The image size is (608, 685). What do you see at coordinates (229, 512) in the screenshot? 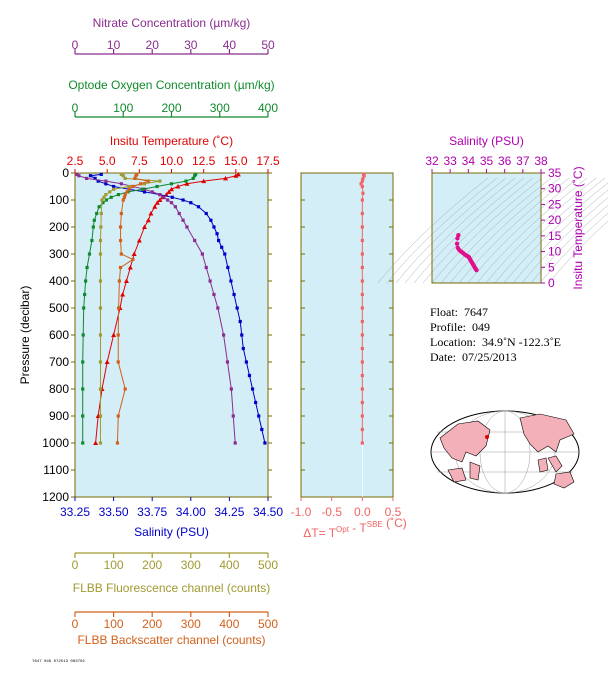
I see `salinity-tick-label: 34.25` at bounding box center [229, 512].